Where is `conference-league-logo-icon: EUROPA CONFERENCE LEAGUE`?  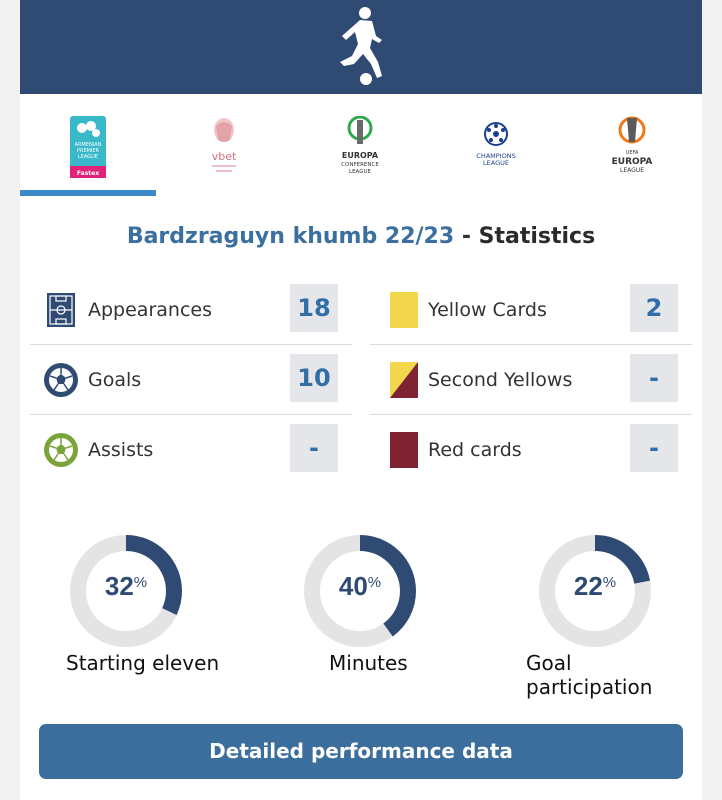
conference-league-logo-icon: EUROPA CONFERENCE LEAGUE is located at coordinates (360, 145).